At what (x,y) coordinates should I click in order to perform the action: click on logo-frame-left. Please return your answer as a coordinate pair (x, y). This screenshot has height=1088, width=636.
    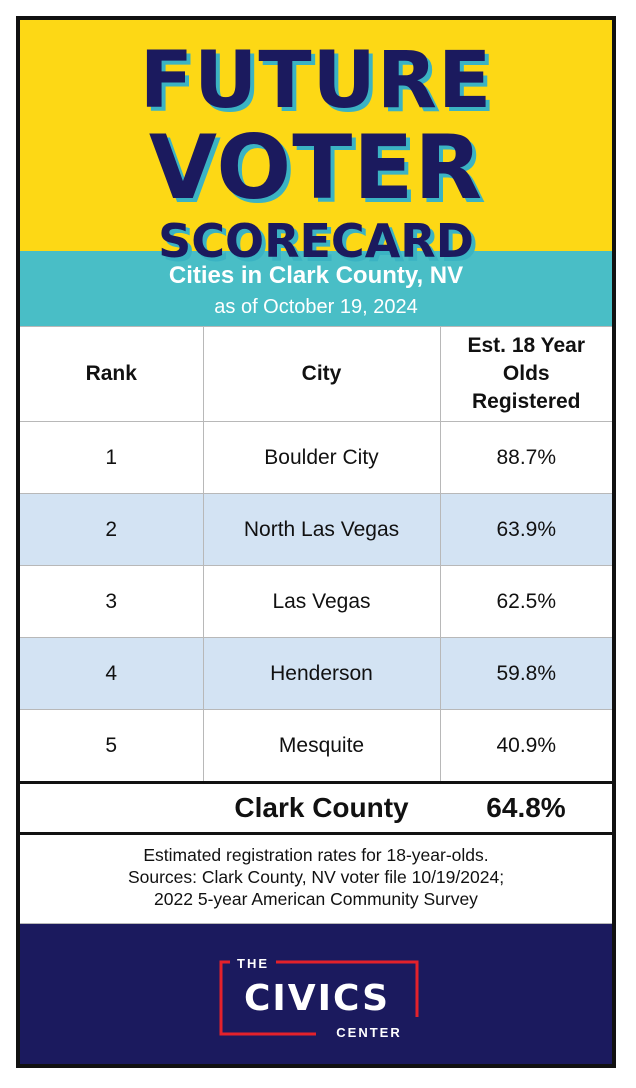
    Looking at the image, I should click on (267, 998).